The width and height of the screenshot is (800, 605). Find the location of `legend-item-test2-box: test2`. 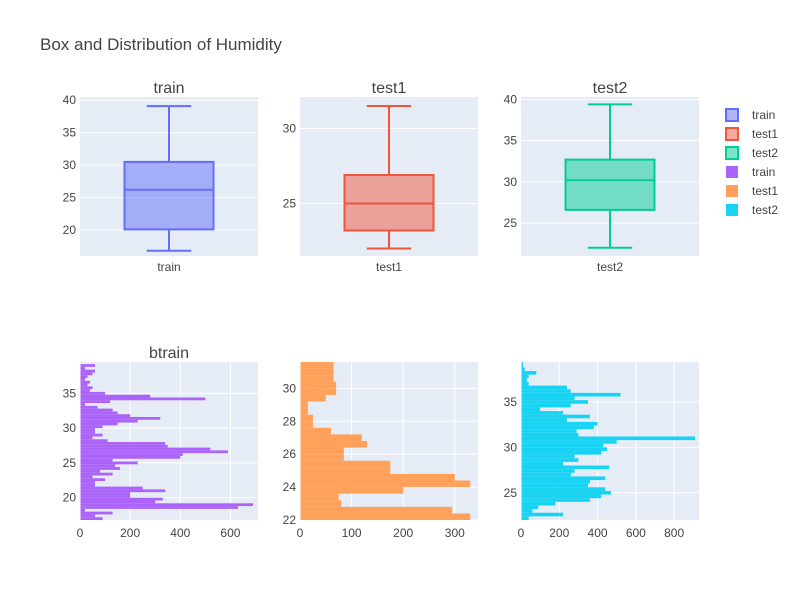

legend-item-test2-box: test2 is located at coordinates (751, 153).